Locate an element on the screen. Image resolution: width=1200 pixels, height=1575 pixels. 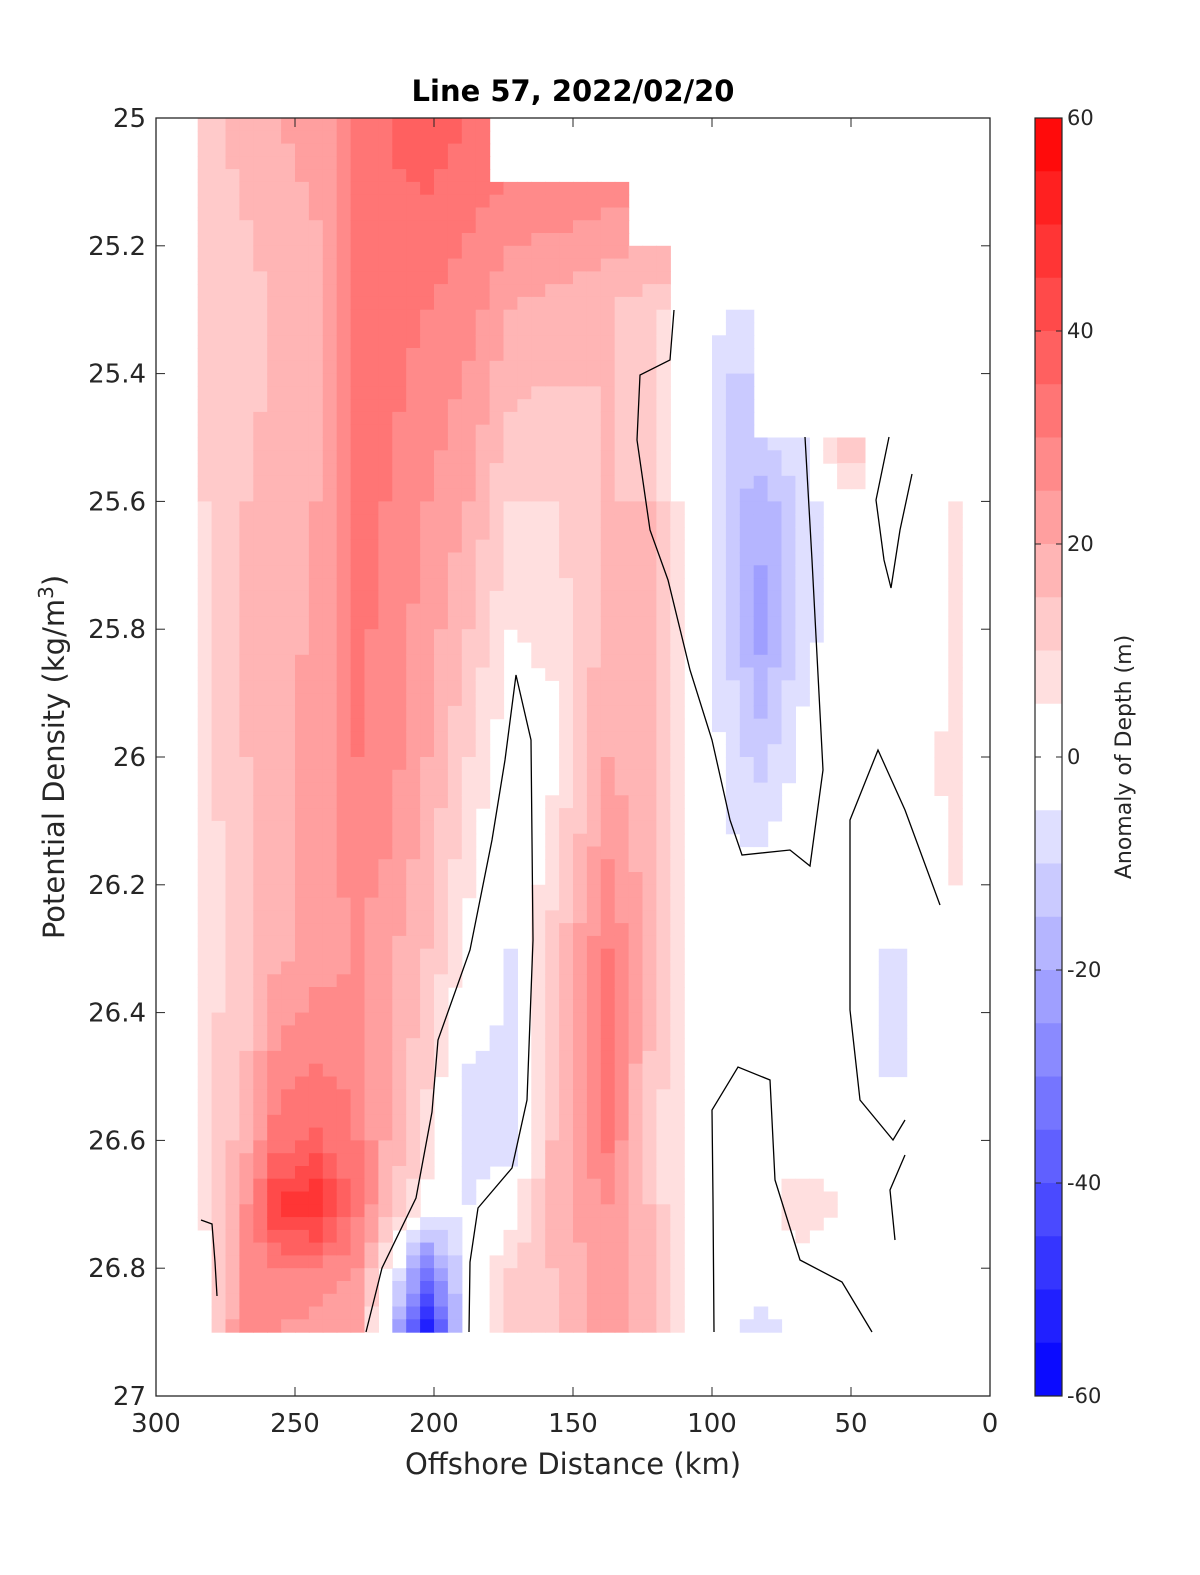
y-tick-label: 25.2 is located at coordinates (117, 247).